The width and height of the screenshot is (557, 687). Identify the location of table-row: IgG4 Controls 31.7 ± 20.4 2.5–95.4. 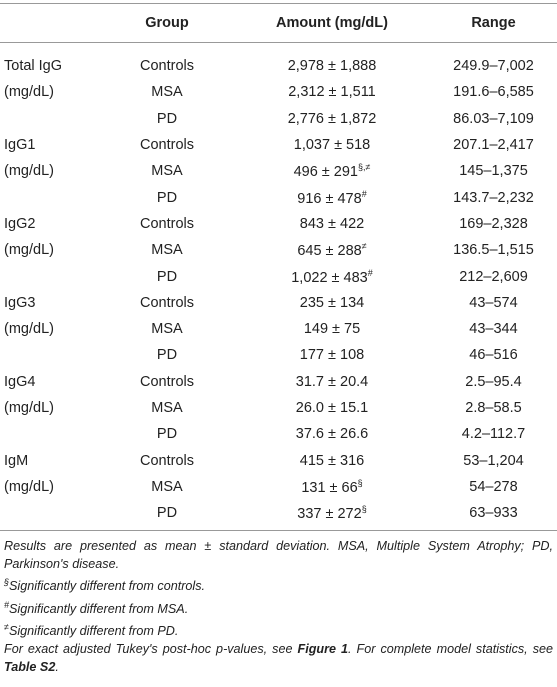
(278, 382).